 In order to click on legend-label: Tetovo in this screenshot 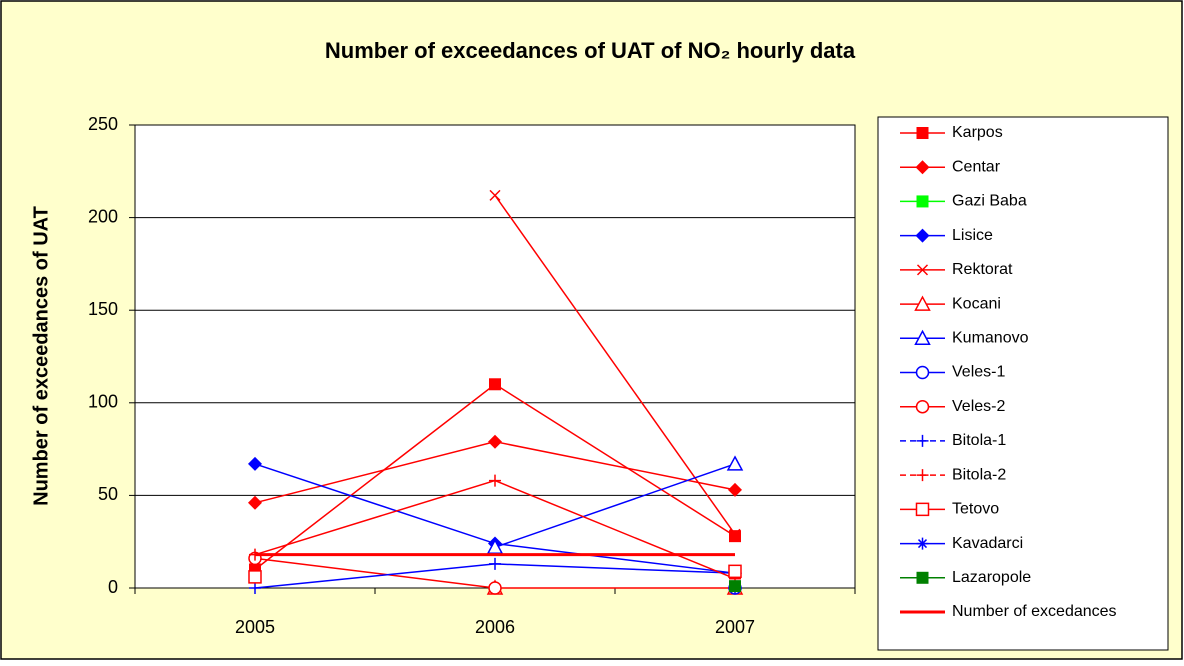, I will do `click(975, 509)`.